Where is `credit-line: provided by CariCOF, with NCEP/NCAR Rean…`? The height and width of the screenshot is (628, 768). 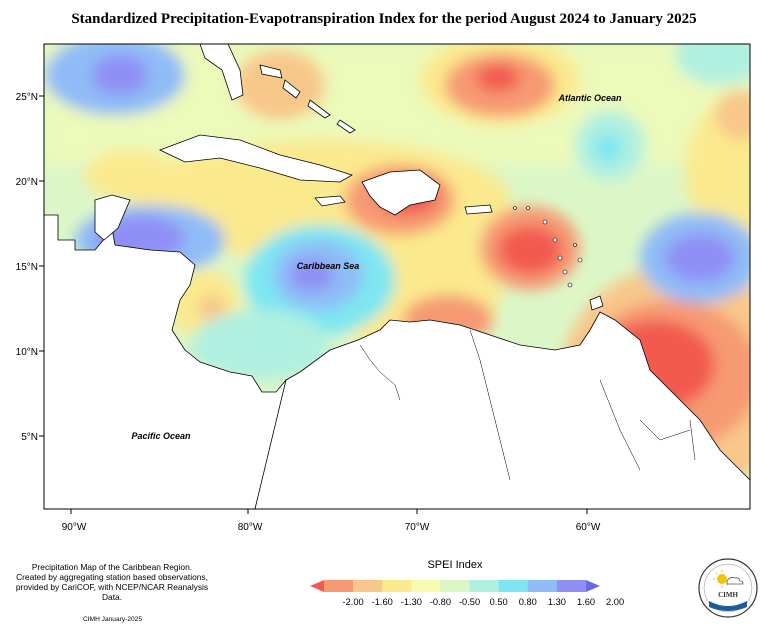 credit-line: provided by CariCOF, with NCEP/NCAR Rean… is located at coordinates (112, 592).